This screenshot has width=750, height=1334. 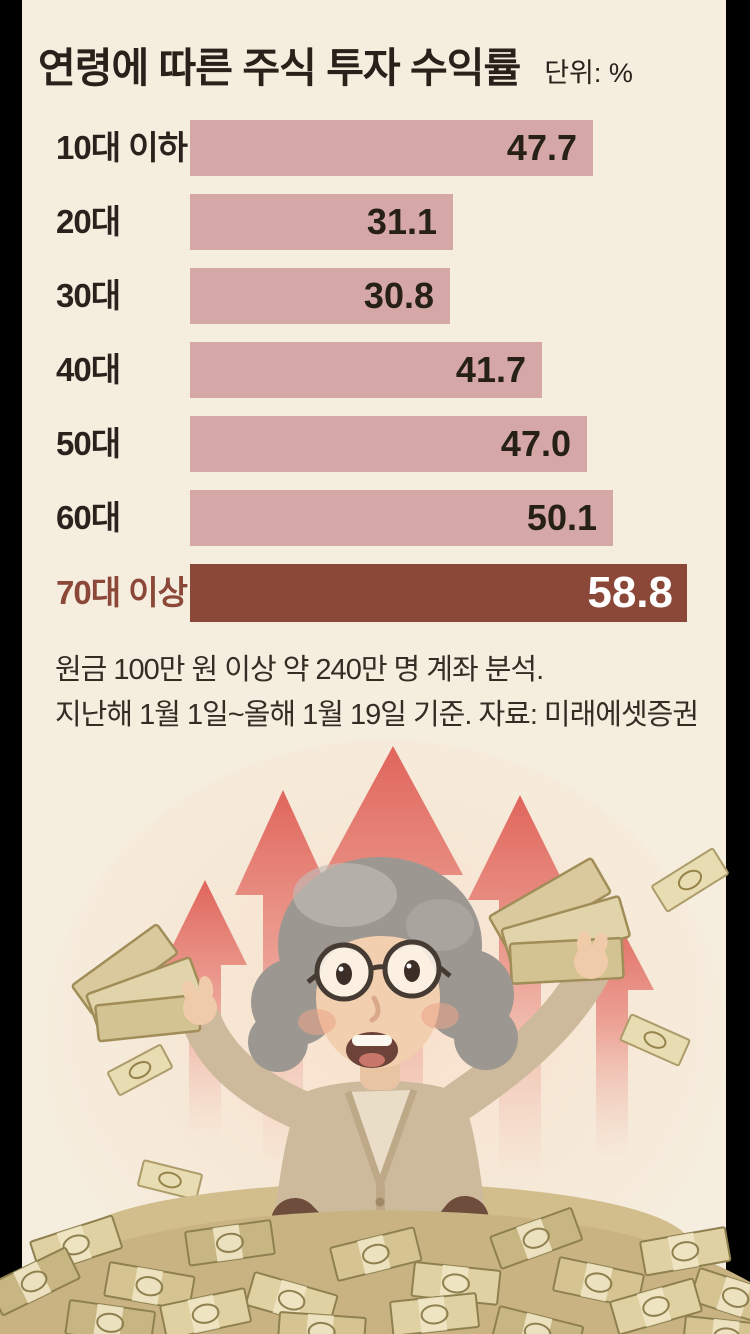 I want to click on bar: 58.8, so click(x=438, y=593).